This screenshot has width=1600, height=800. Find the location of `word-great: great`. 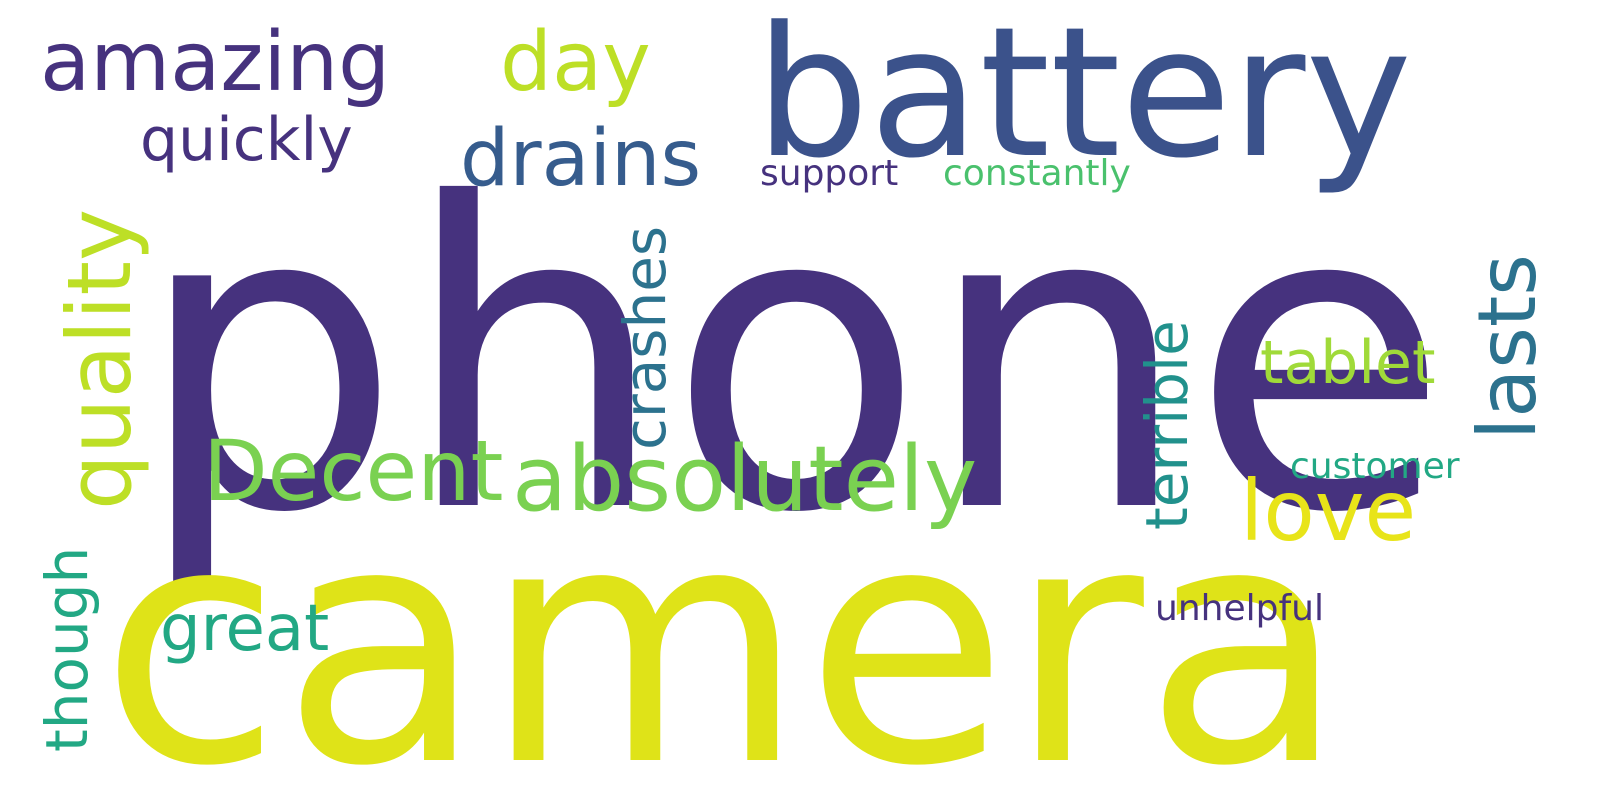

word-great: great is located at coordinates (244, 629).